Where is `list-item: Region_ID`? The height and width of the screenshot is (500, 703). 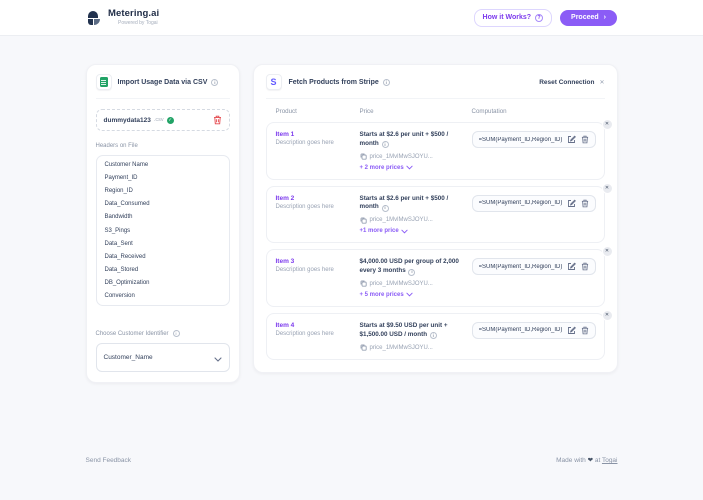 list-item: Region_ID is located at coordinates (118, 190).